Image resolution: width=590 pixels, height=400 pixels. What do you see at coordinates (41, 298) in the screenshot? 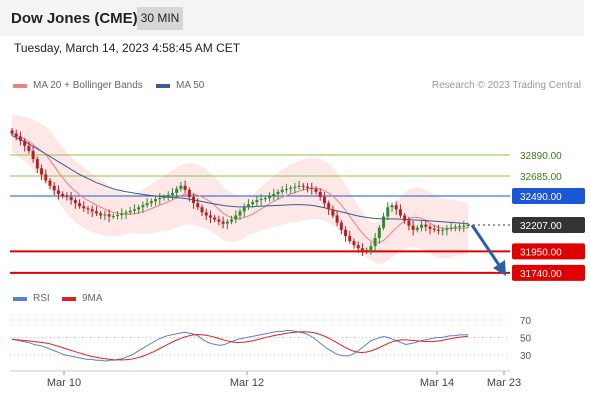
I see `rsi-legend-label: RSI` at bounding box center [41, 298].